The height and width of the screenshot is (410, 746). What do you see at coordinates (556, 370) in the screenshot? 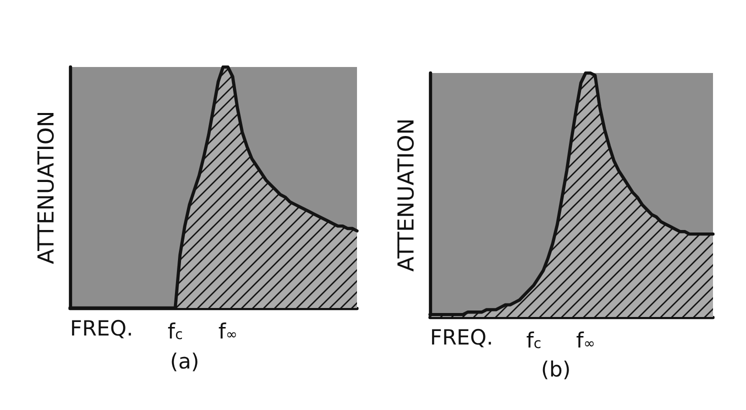
I see `text: (b)` at bounding box center [556, 370].